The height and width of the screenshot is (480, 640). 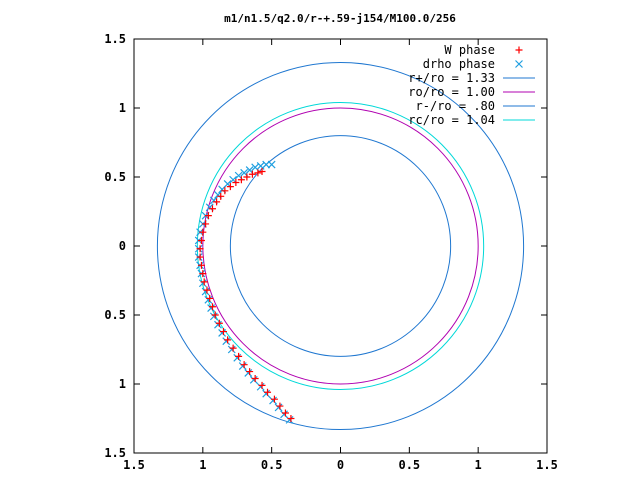 What do you see at coordinates (451, 92) in the screenshot?
I see `legend-label: ro/ro = 1.00` at bounding box center [451, 92].